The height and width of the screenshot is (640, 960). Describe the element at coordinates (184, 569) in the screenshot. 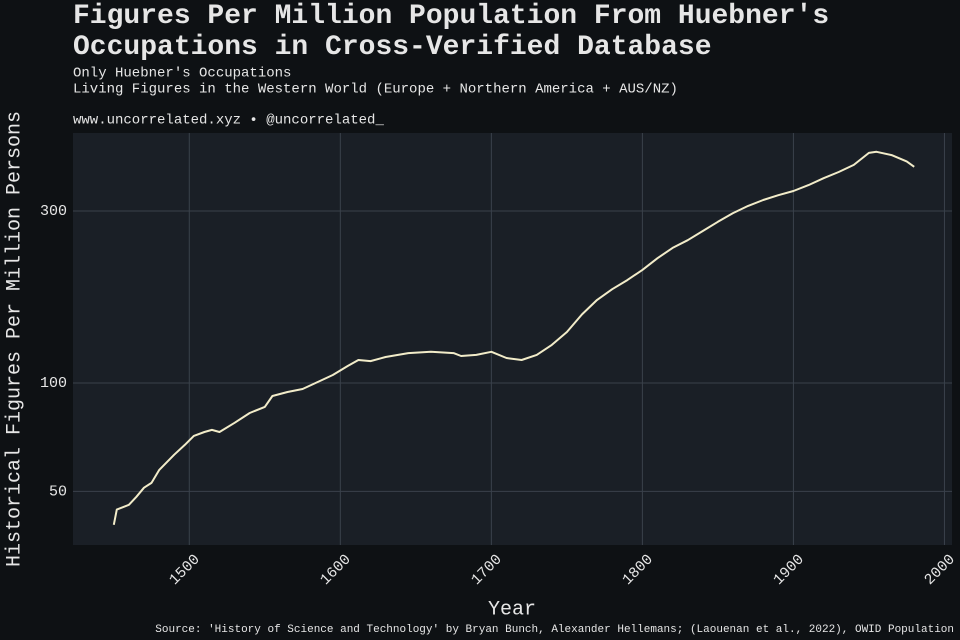

I see `x-tick-label: 1500` at that location.